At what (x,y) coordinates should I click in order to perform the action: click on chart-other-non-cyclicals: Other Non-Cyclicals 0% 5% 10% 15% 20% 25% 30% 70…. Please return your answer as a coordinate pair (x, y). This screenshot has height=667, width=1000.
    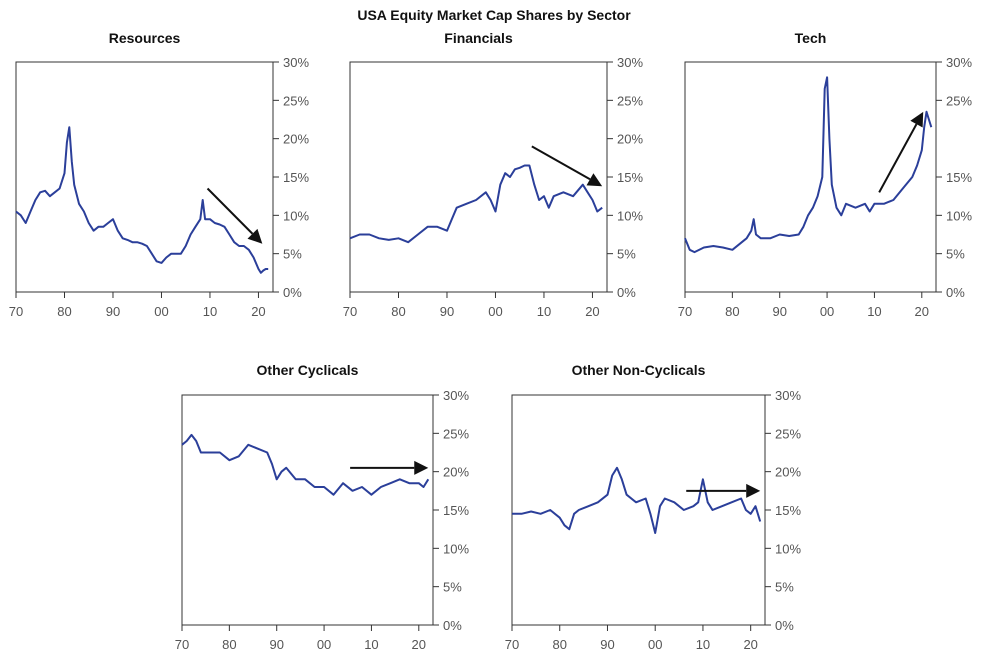
    Looking at the image, I should click on (653, 507).